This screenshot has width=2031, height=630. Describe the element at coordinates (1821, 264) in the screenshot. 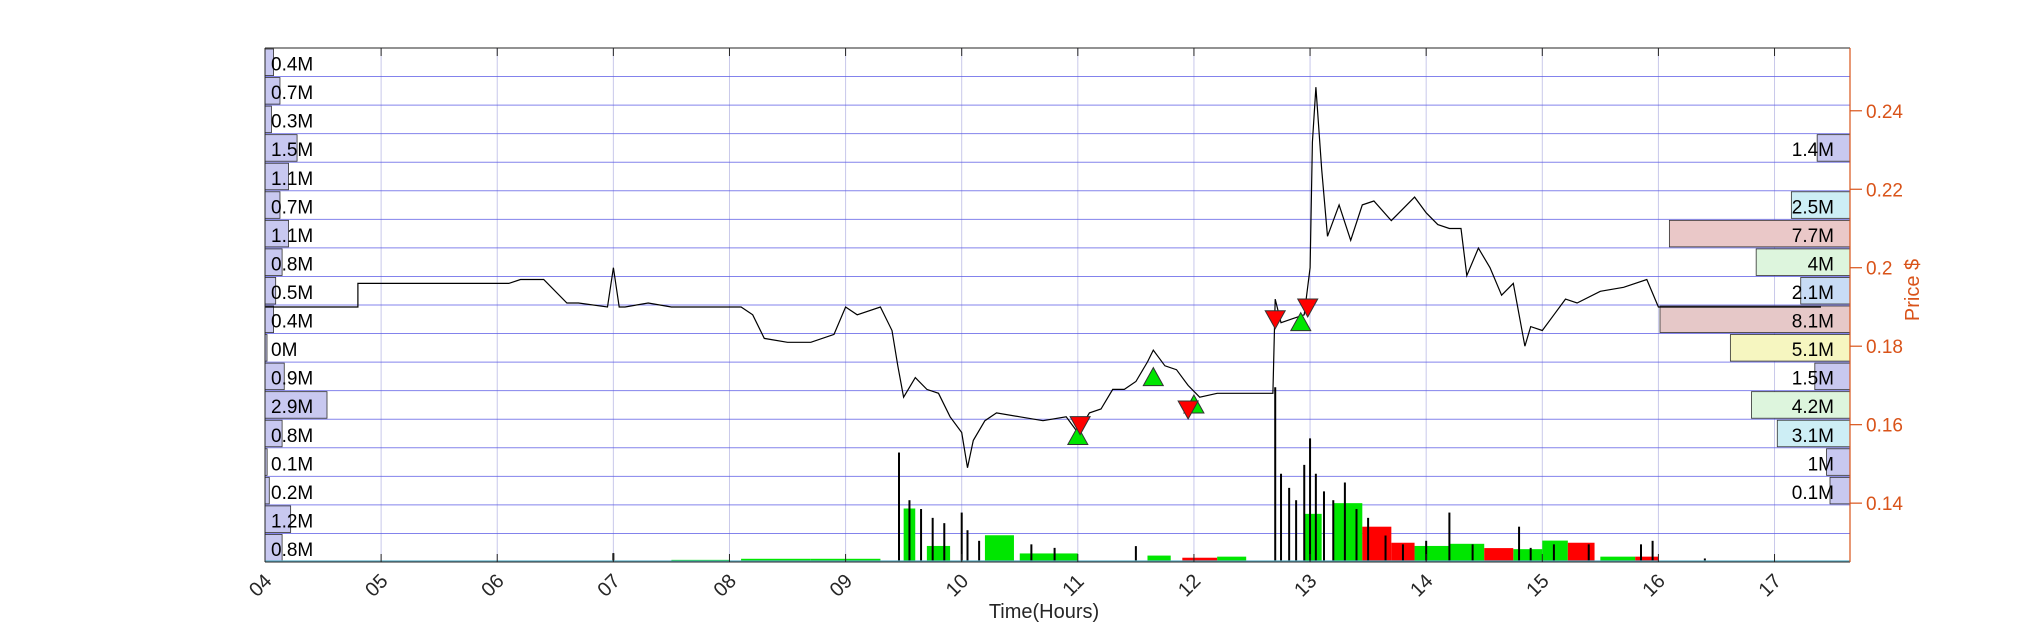

I see `right-profile-label: 4M` at that location.